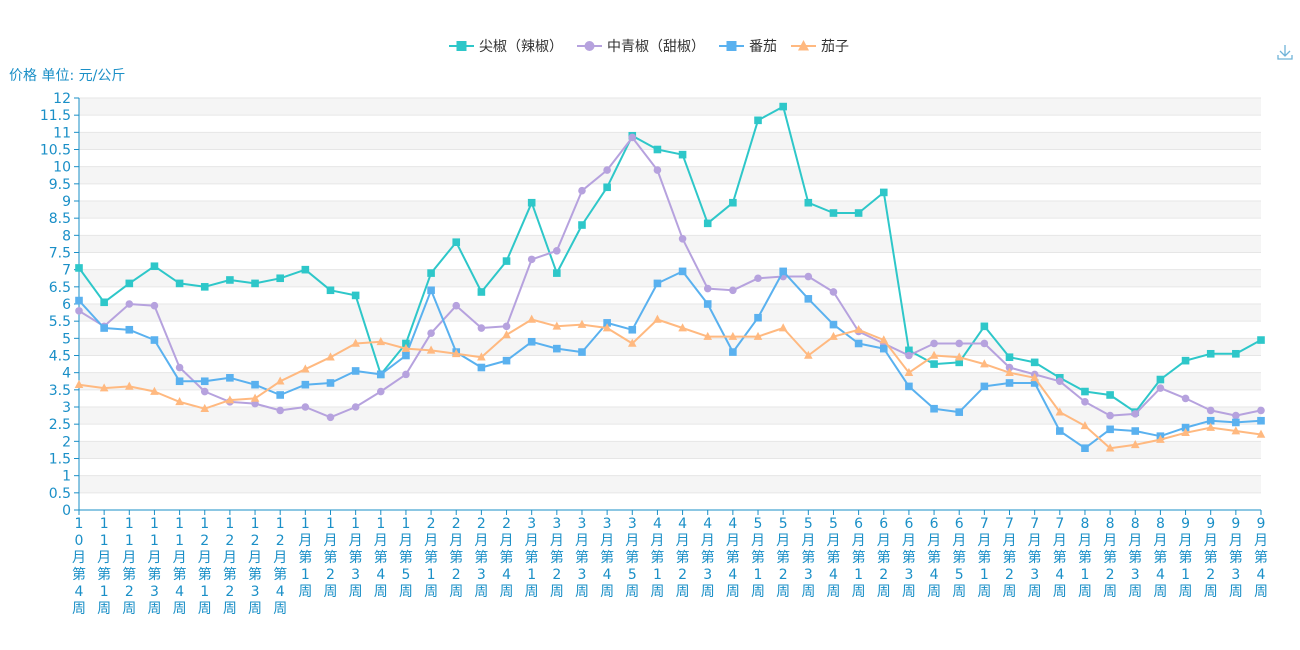  I want to click on x-tick-label: 1 月第 1 周, so click(305, 558).